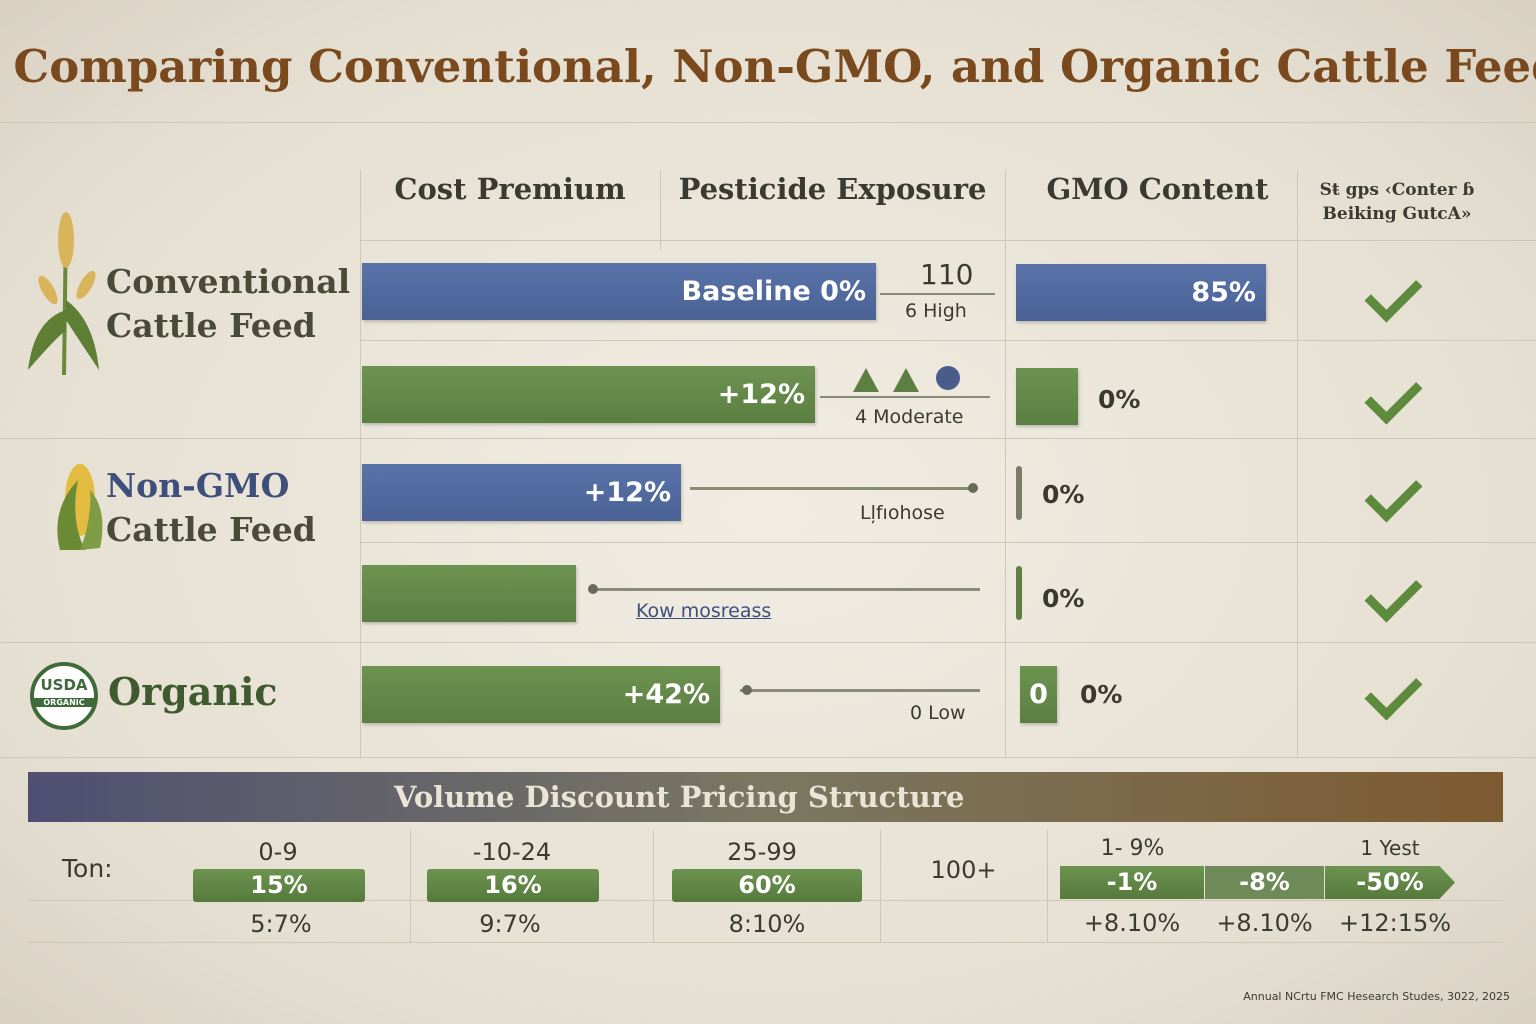  What do you see at coordinates (513, 885) in the screenshot?
I see `tier-badge: 16%` at bounding box center [513, 885].